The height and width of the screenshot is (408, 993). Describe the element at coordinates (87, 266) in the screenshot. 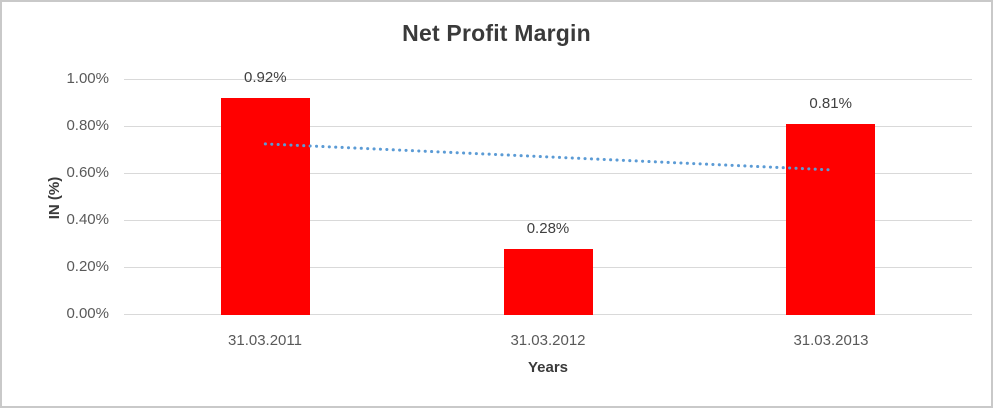

I see `y-tick-label: 0.20%` at that location.